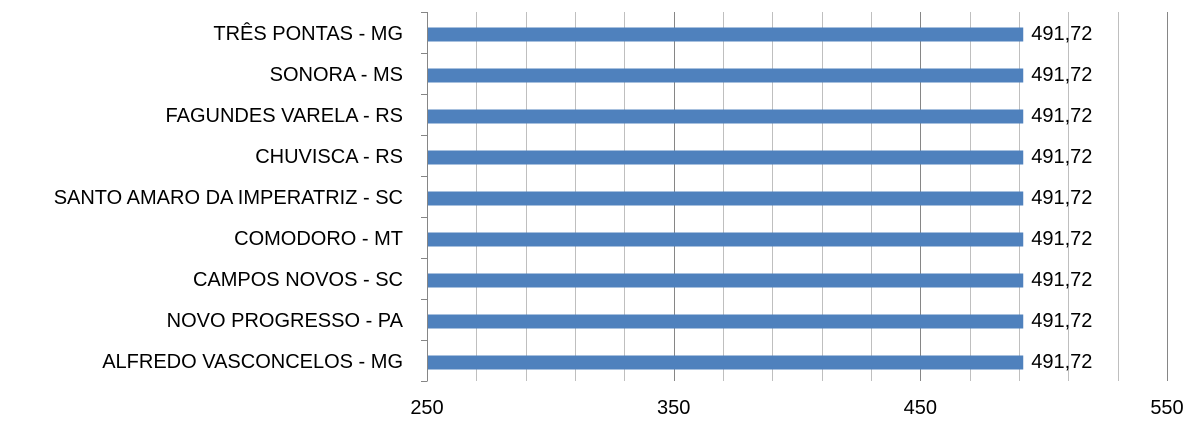  What do you see at coordinates (228, 198) in the screenshot?
I see `category-label: SANTO AMARO DA IMPERATRIZ - SC` at bounding box center [228, 198].